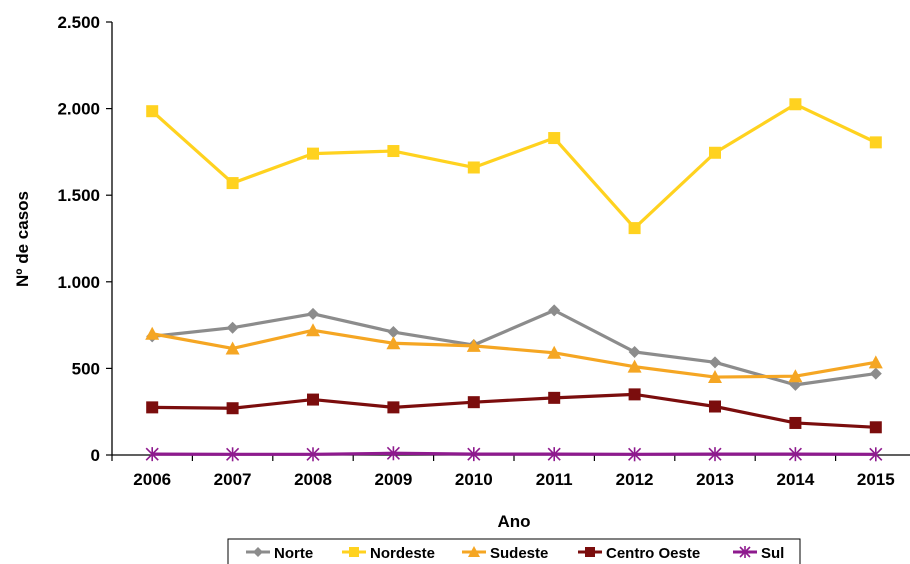 This screenshot has height=564, width=910. What do you see at coordinates (653, 553) in the screenshot?
I see `legend-label: Centro Oeste` at bounding box center [653, 553].